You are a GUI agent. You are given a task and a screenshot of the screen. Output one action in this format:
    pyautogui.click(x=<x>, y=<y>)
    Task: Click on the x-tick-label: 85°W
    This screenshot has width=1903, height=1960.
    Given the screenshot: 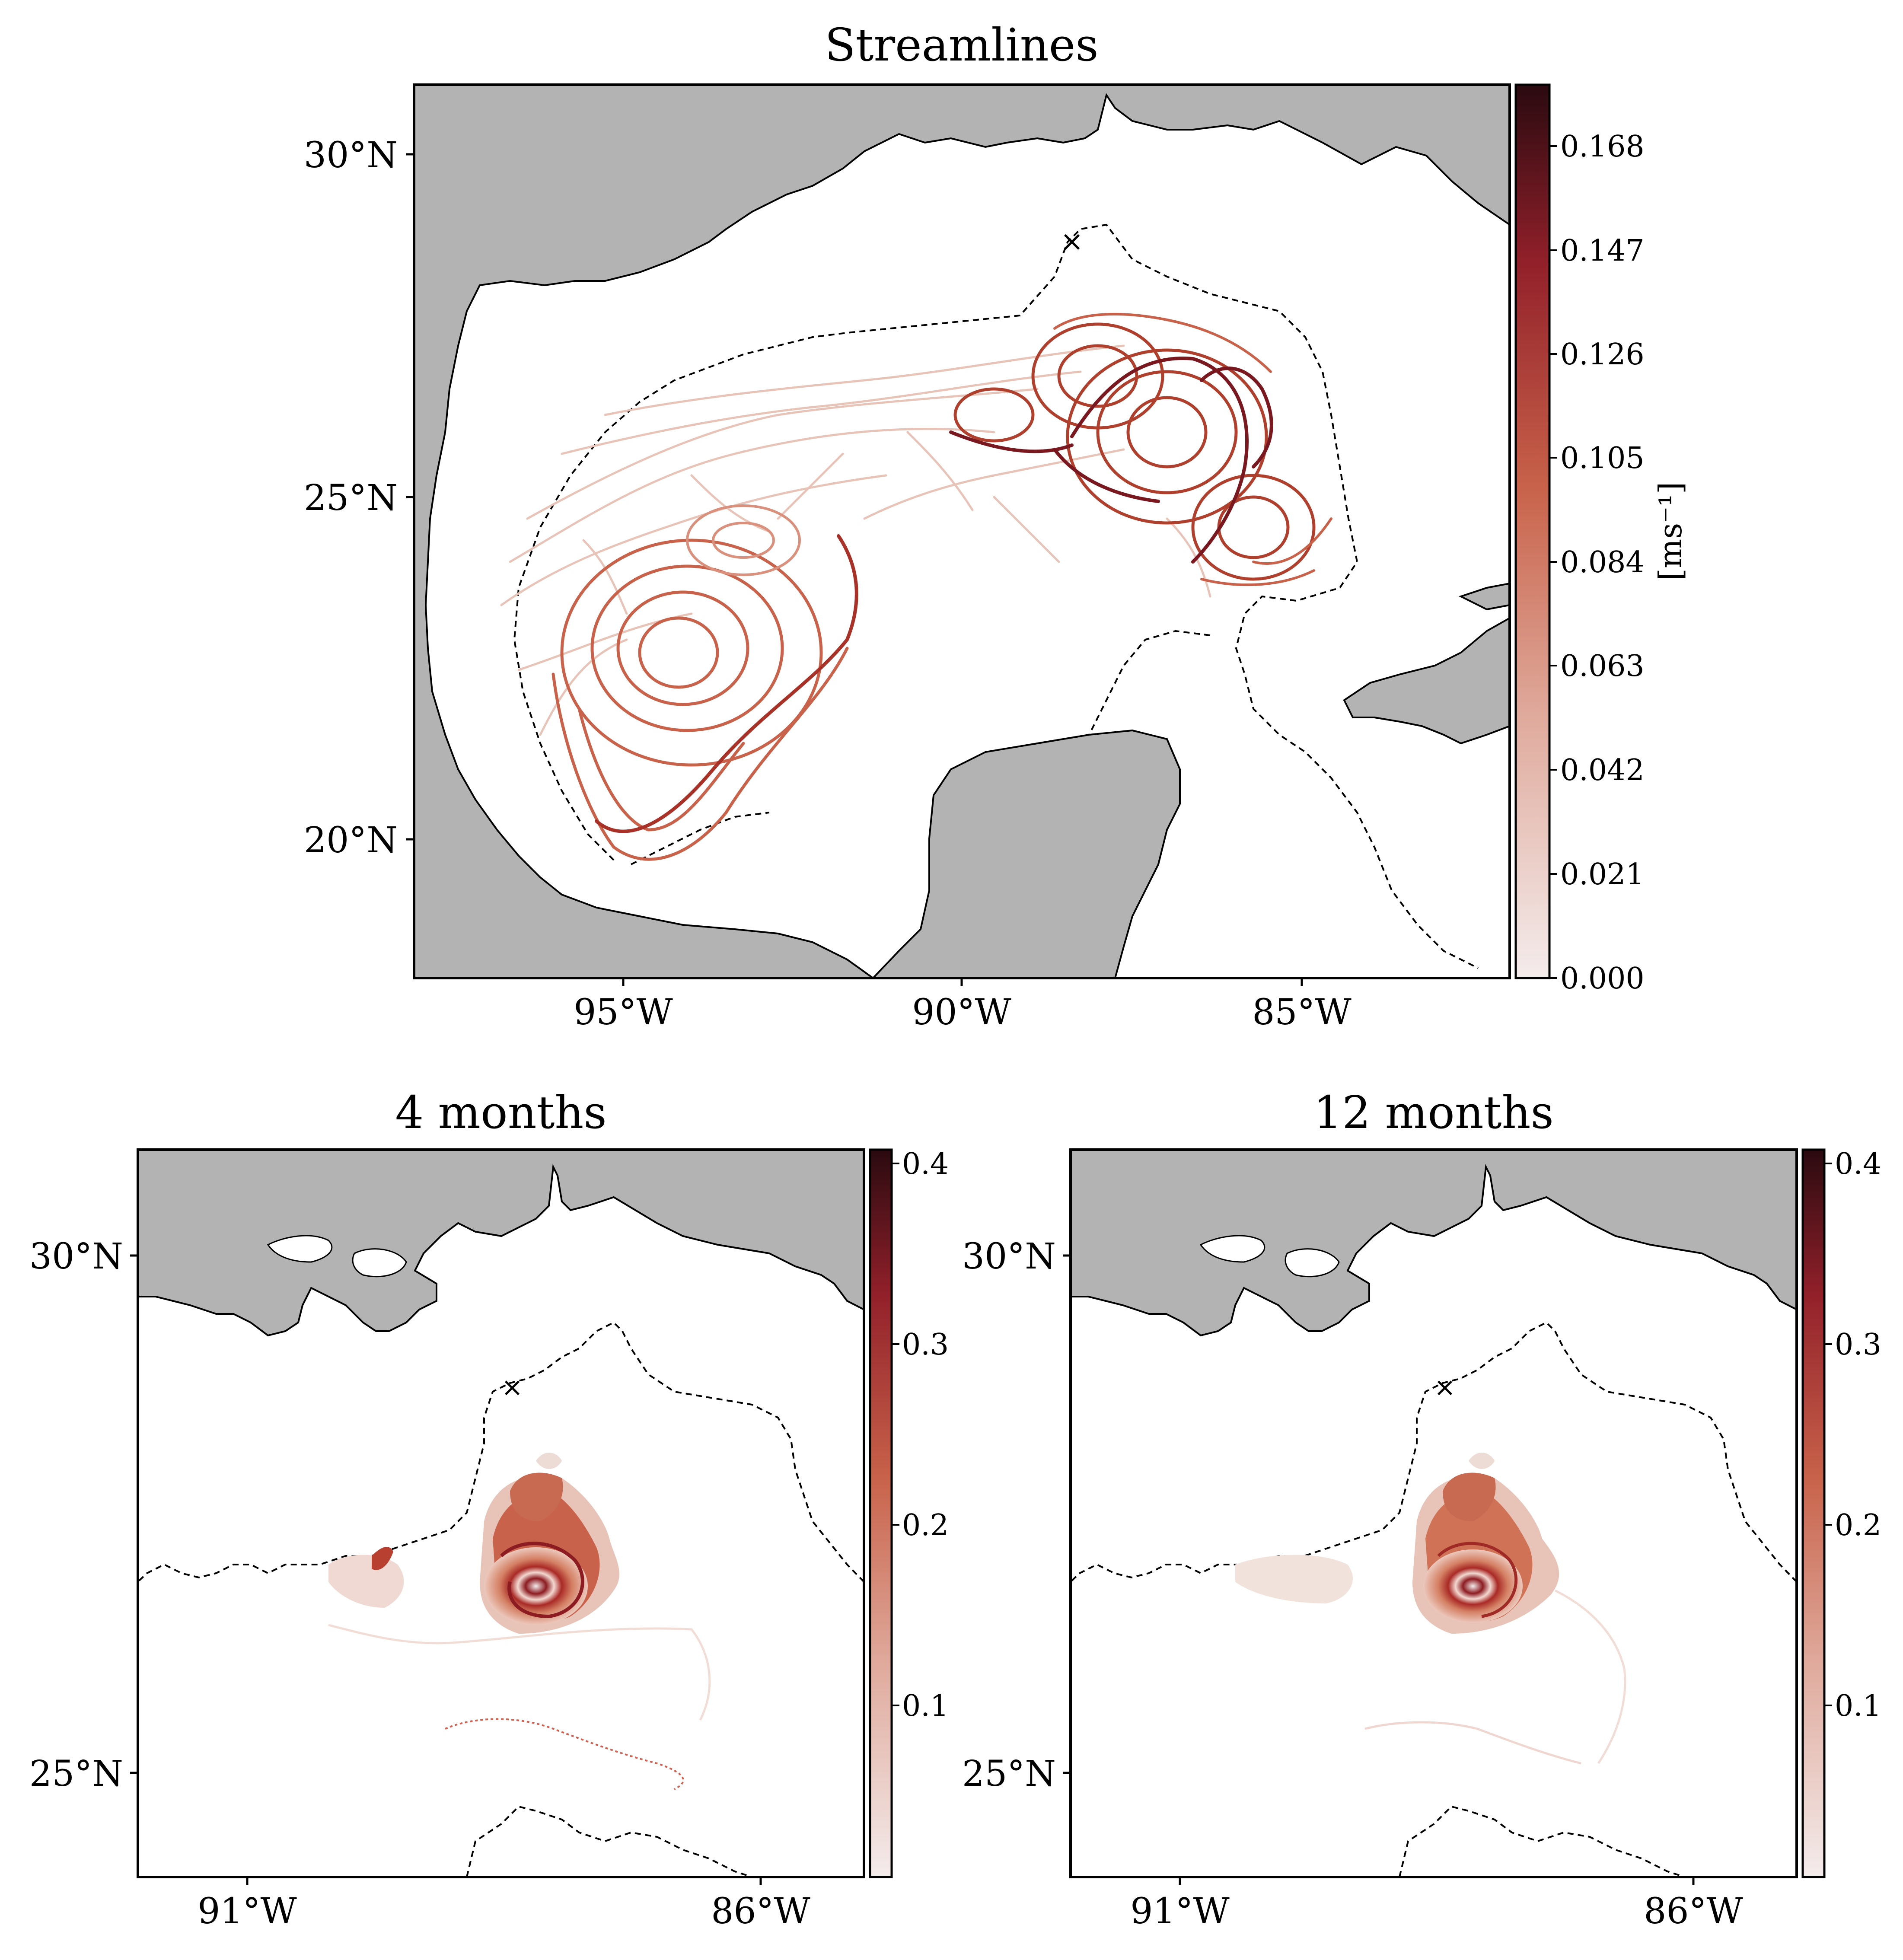 What is the action you would take?
    pyautogui.click(x=1302, y=1013)
    